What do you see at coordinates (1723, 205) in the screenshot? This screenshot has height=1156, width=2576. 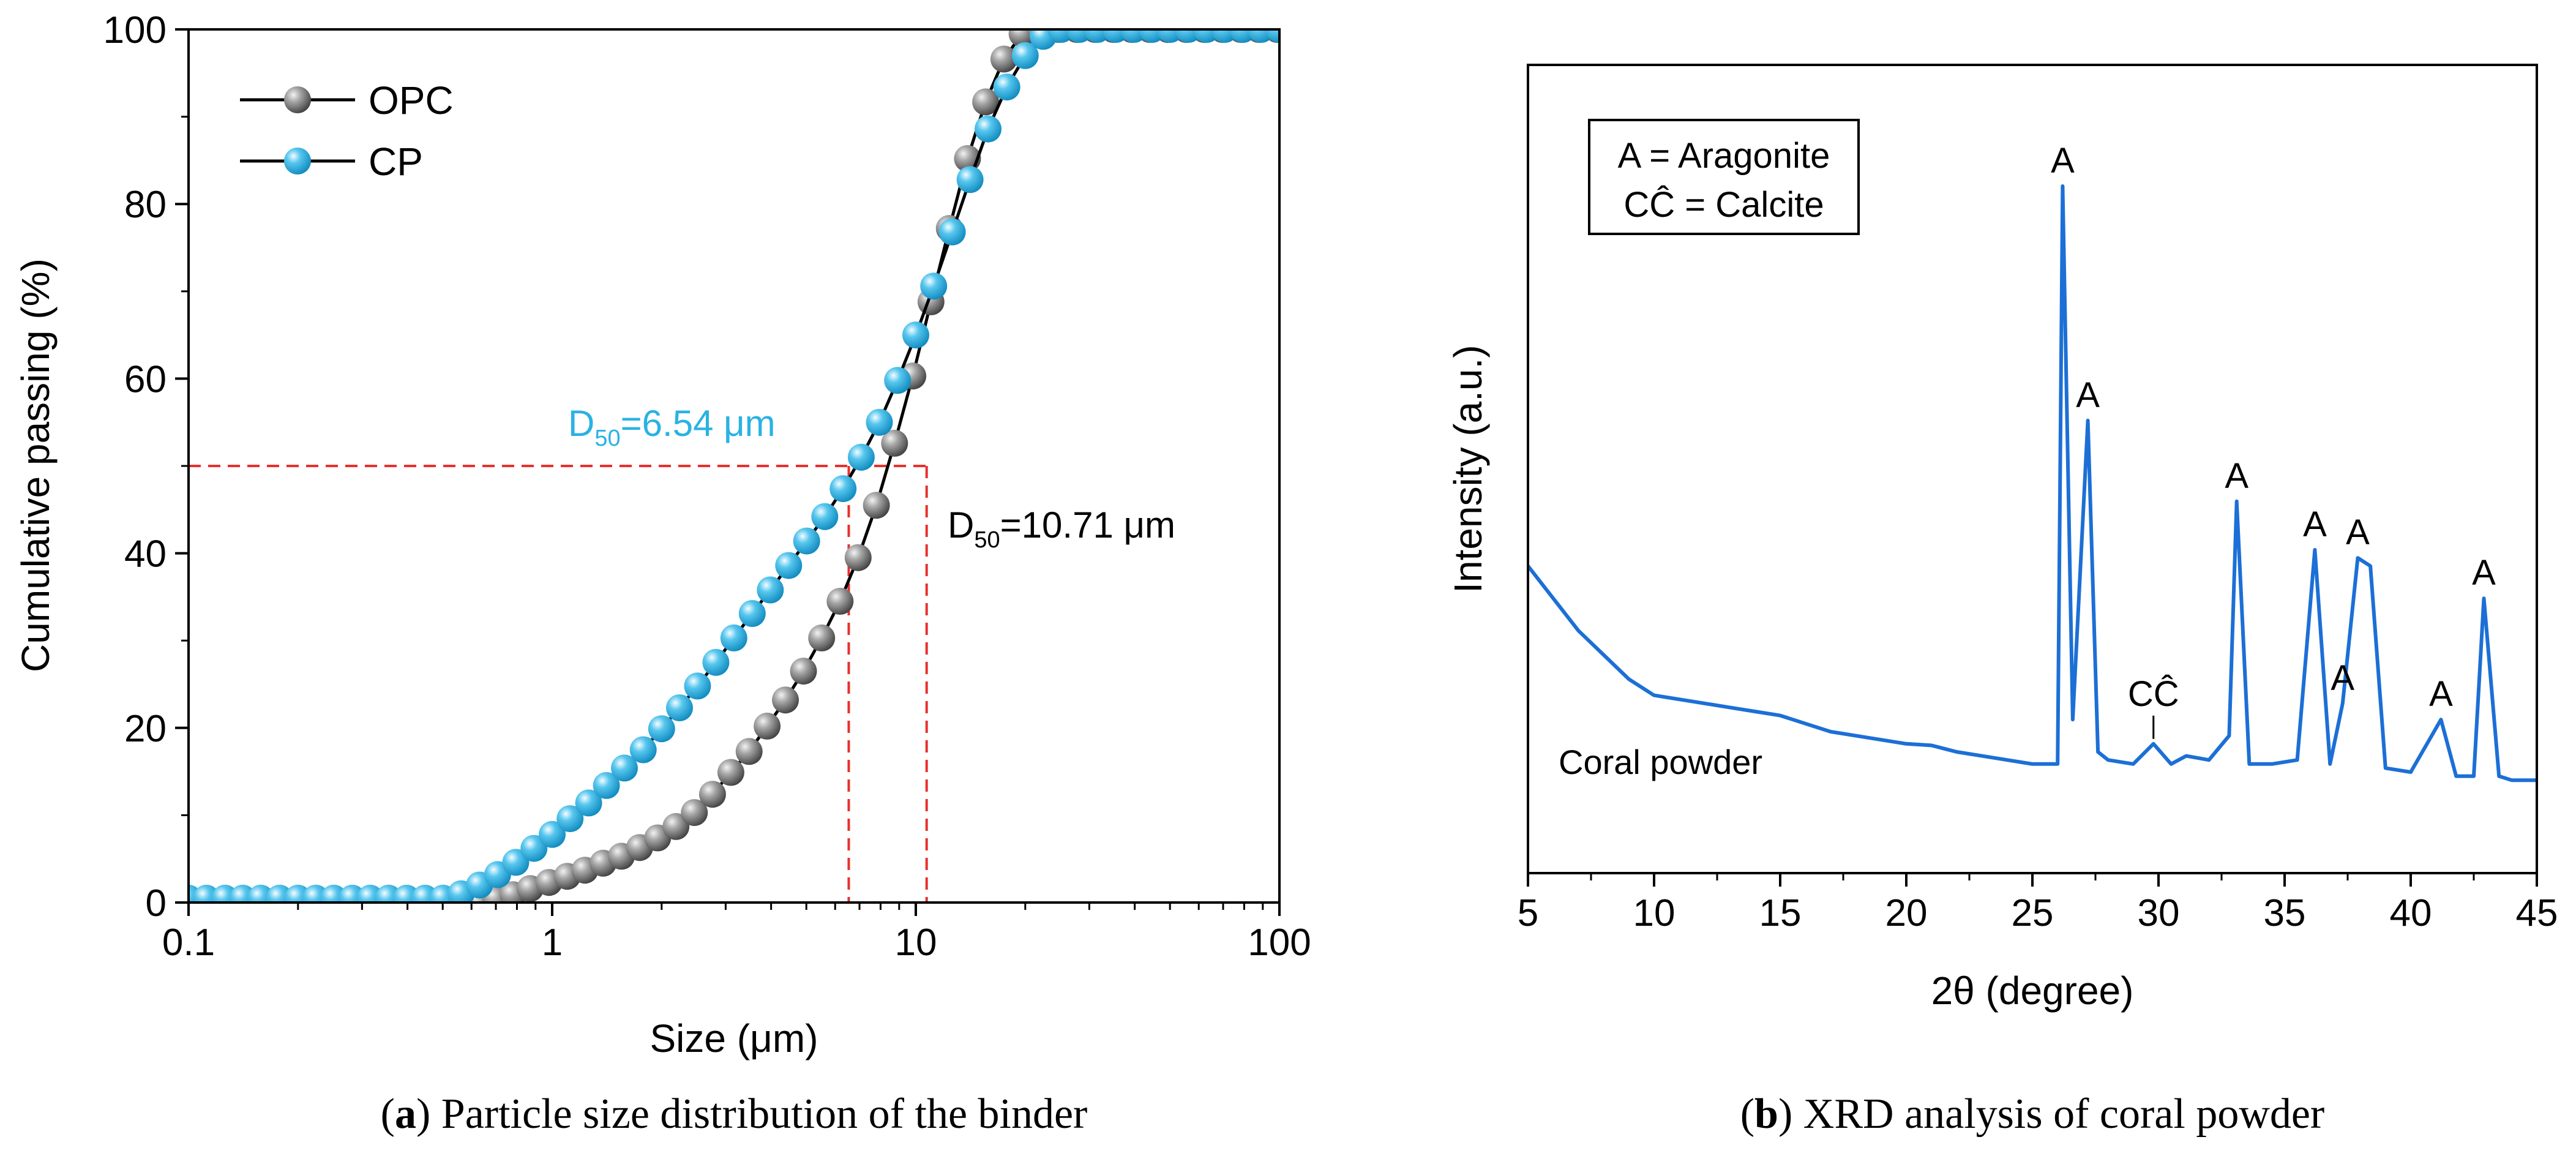 I see `phase-legend-calcite: CĈ = Calcite` at bounding box center [1723, 205].